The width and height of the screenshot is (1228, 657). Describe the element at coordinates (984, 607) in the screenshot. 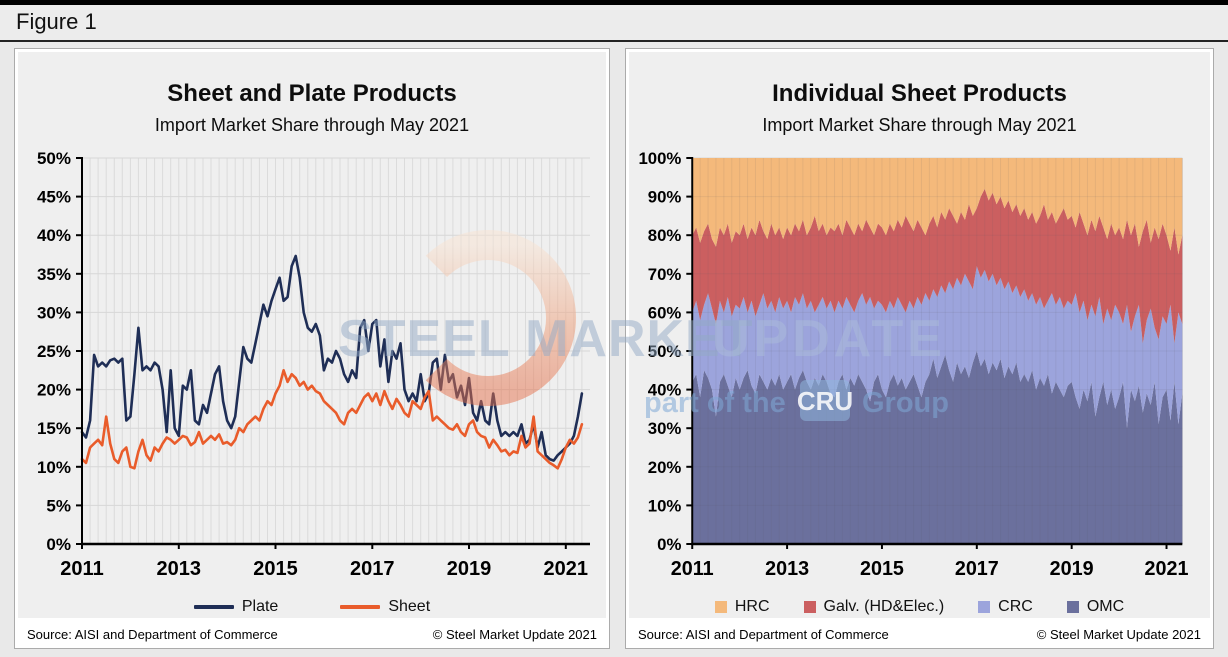

I see `crc-swatch` at that location.